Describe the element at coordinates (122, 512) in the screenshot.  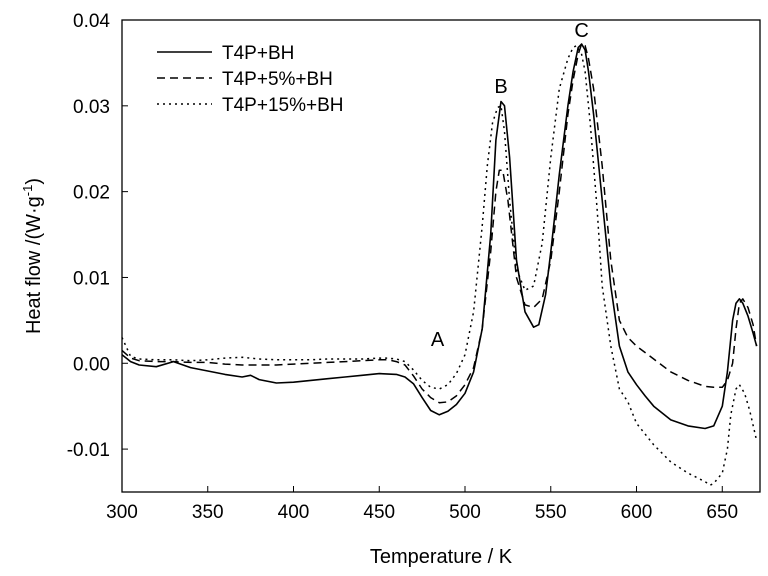
I see `x-tick-label: 300` at that location.